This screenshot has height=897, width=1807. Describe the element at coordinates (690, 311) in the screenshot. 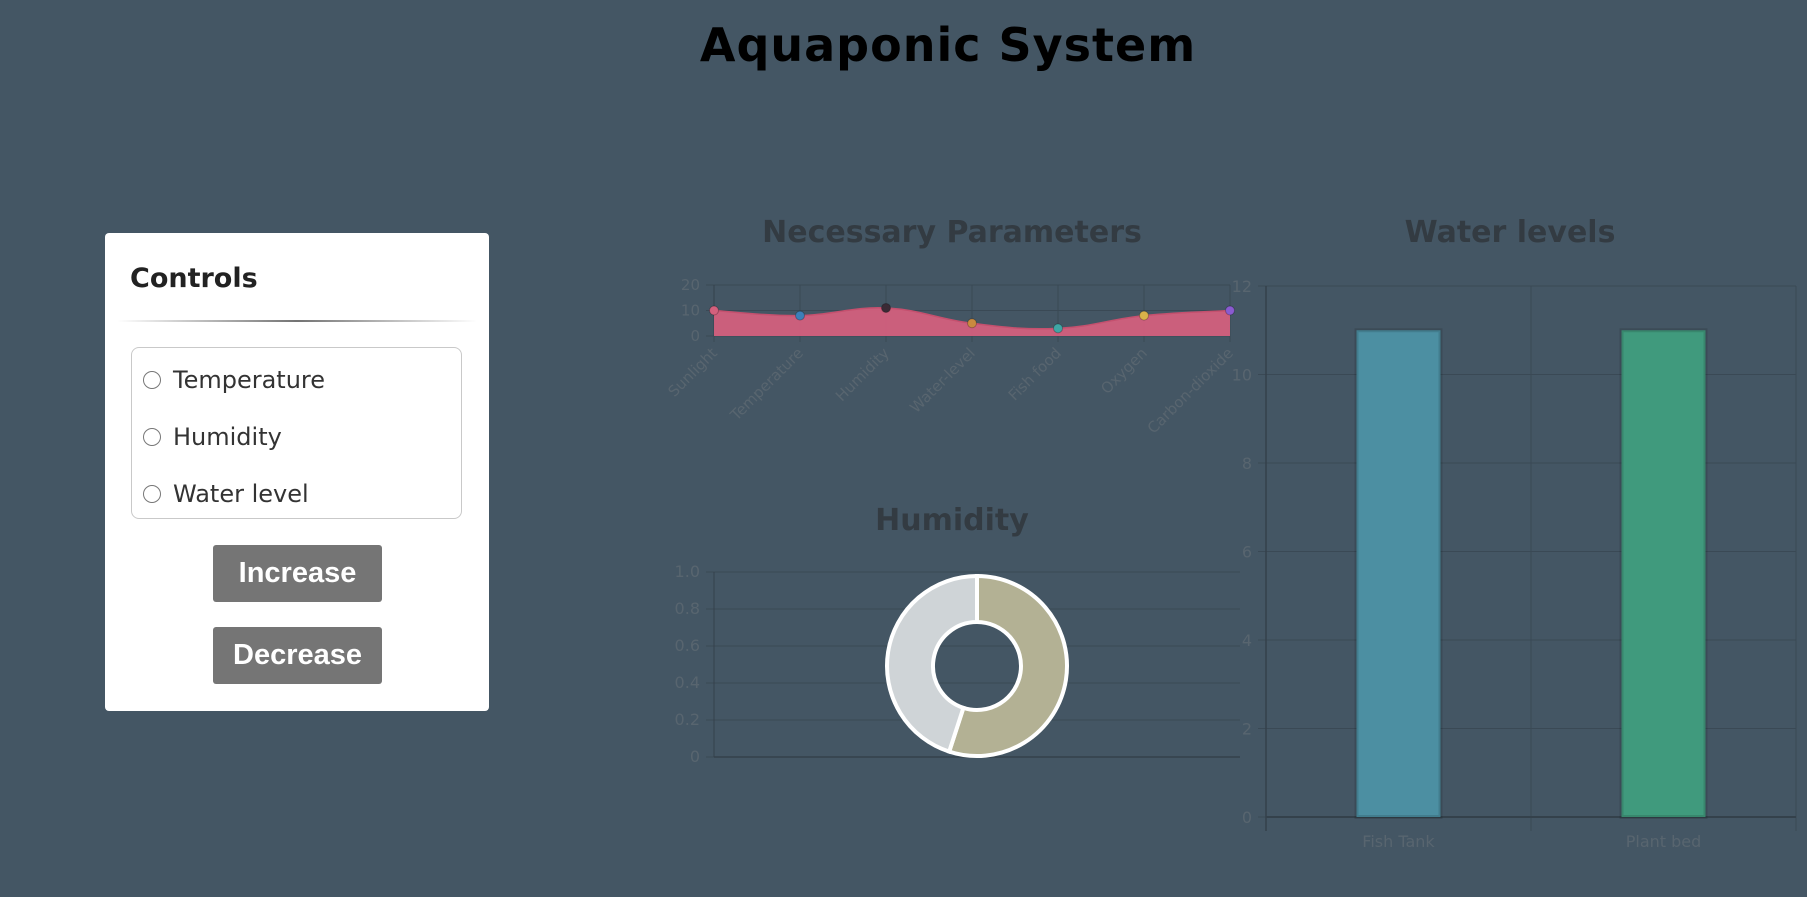

I see `params-y-tick-label: 10` at that location.